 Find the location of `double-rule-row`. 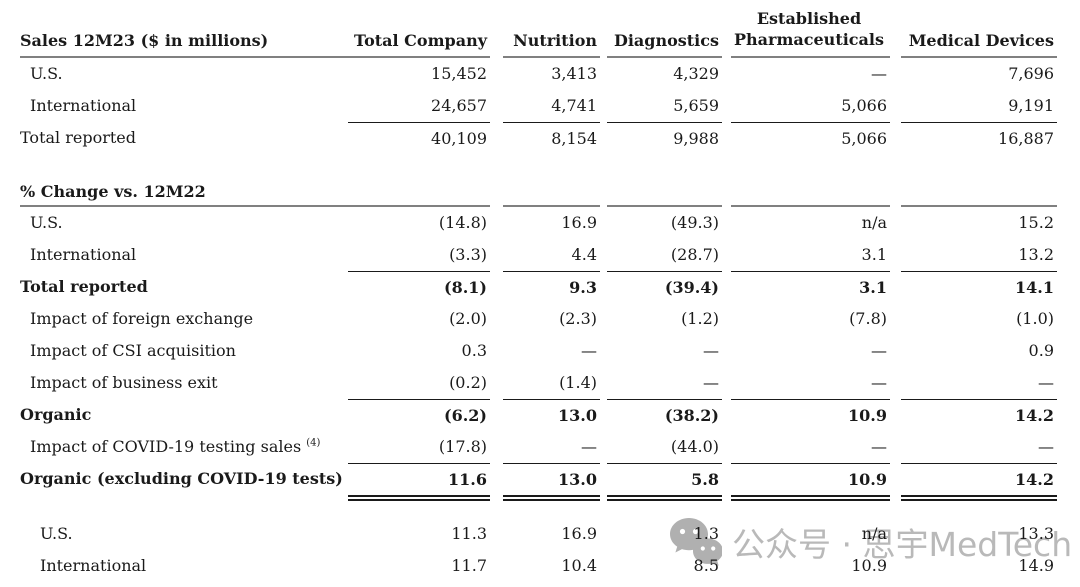

double-rule-row is located at coordinates (550, 498).